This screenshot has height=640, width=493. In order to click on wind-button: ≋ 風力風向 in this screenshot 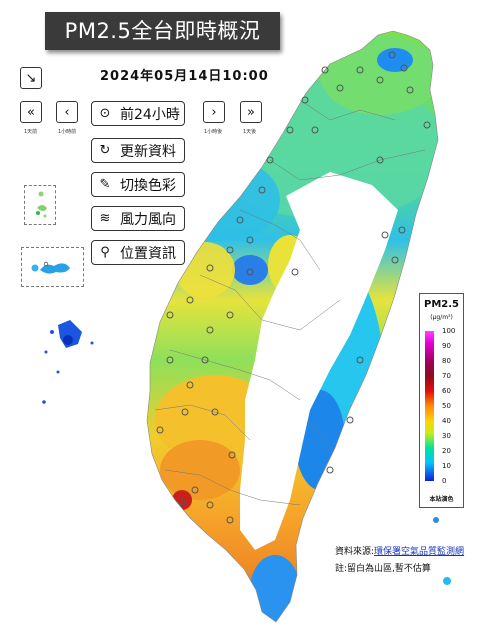, I will do `click(138, 218)`.